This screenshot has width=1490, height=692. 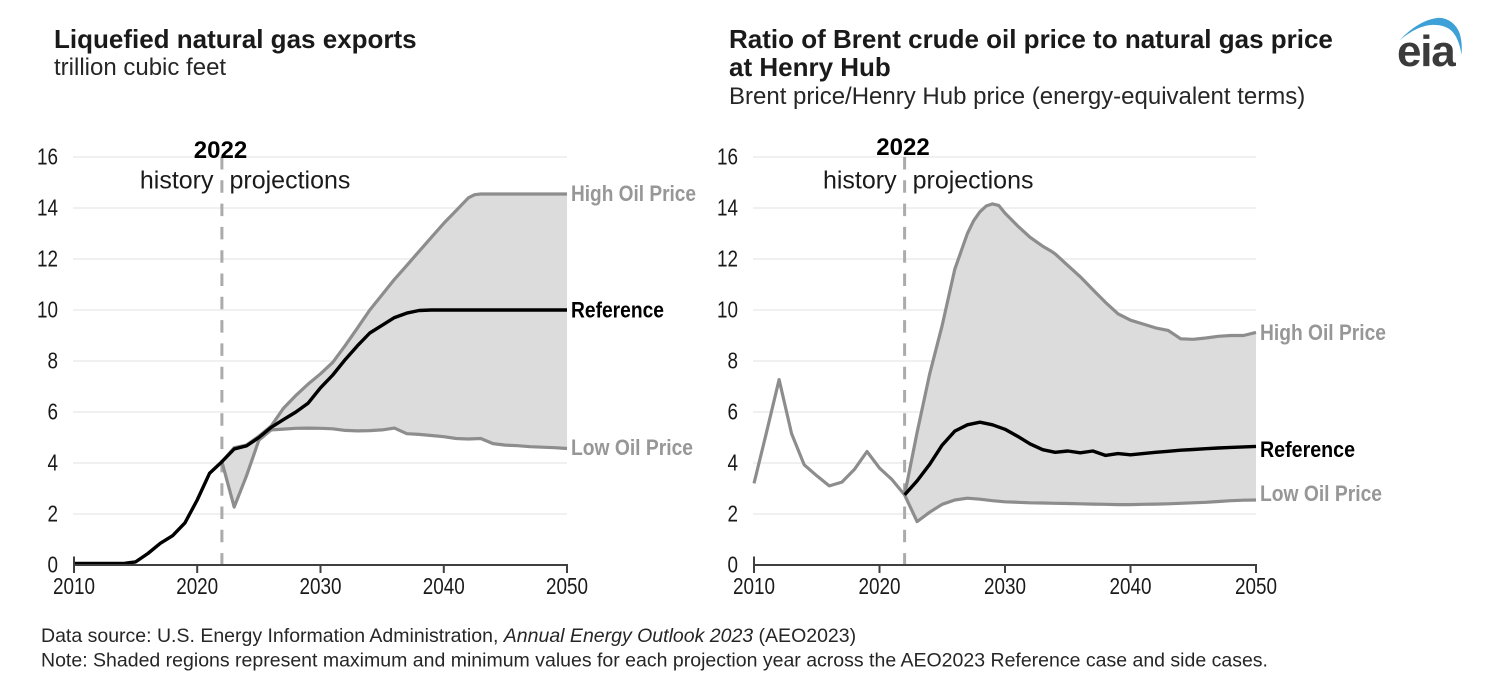 What do you see at coordinates (140, 67) in the screenshot?
I see `svg-text: trillion cubic feet` at bounding box center [140, 67].